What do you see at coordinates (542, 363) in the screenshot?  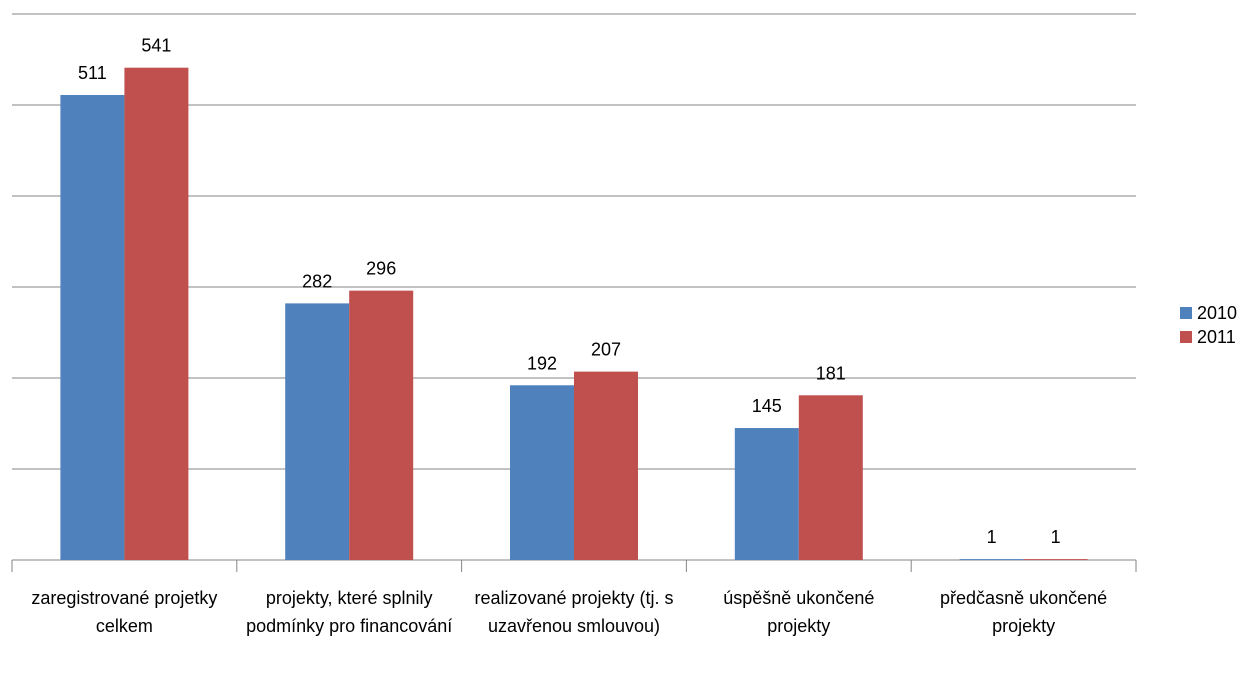 I see `data-label: 192` at bounding box center [542, 363].